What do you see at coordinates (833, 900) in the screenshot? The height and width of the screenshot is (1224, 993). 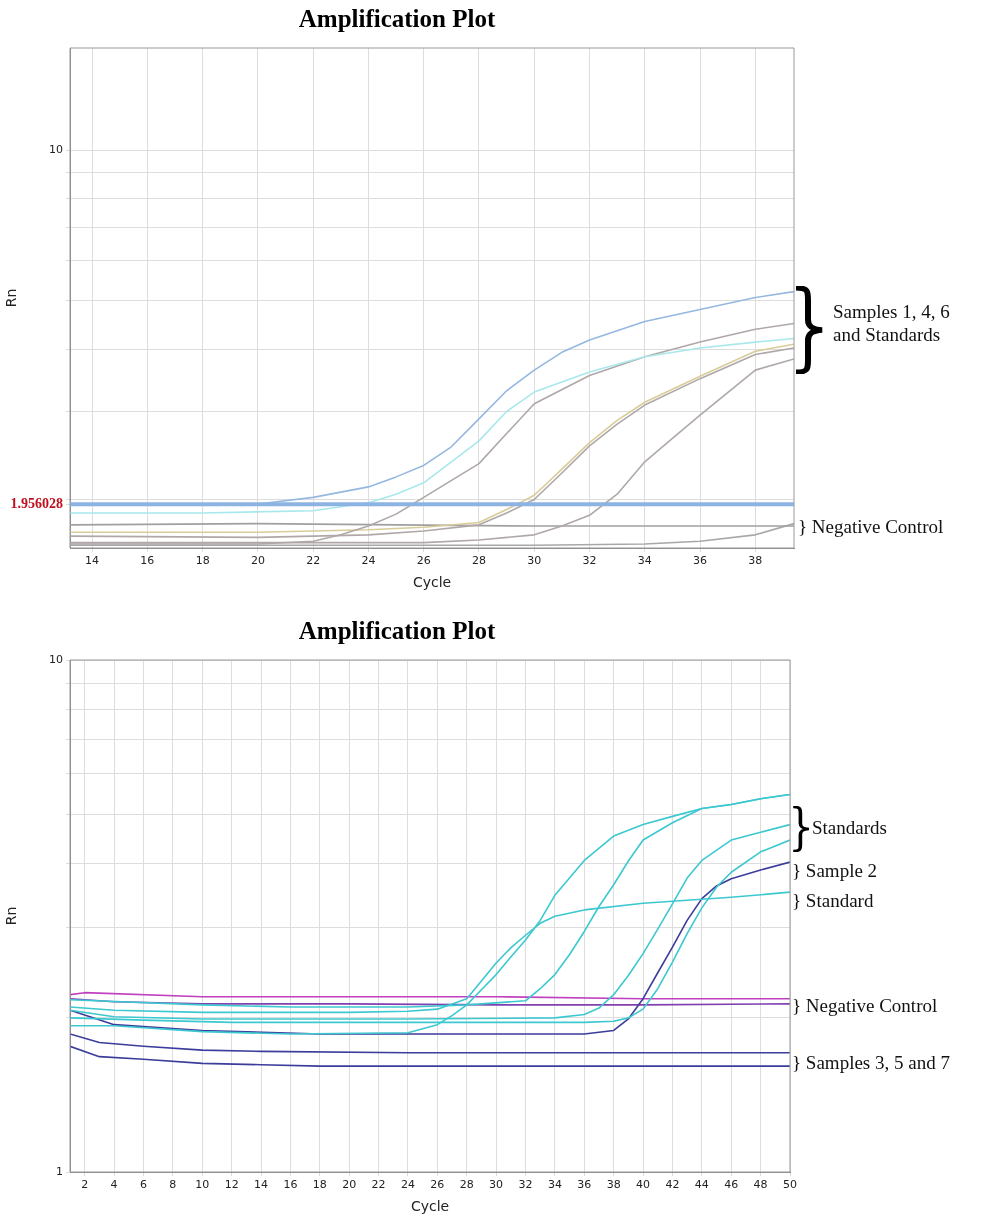 I see `text: } Standard` at bounding box center [833, 900].